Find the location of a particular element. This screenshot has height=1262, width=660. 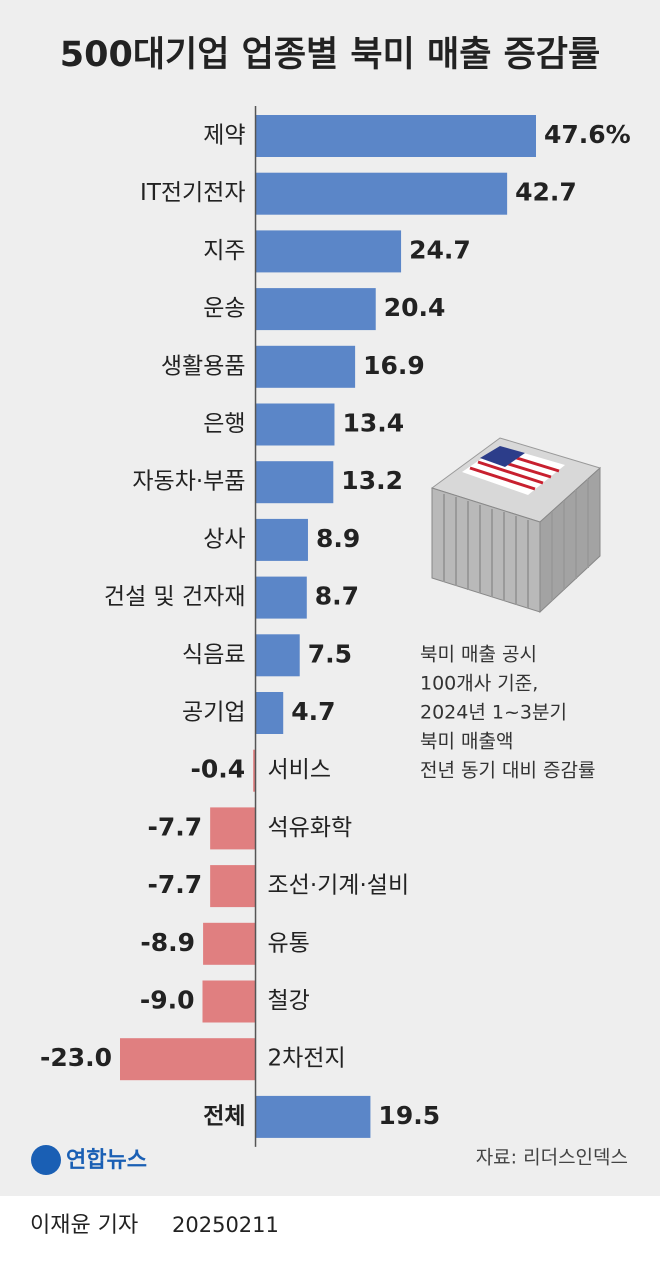

category-label: 상사 is located at coordinates (224, 539).